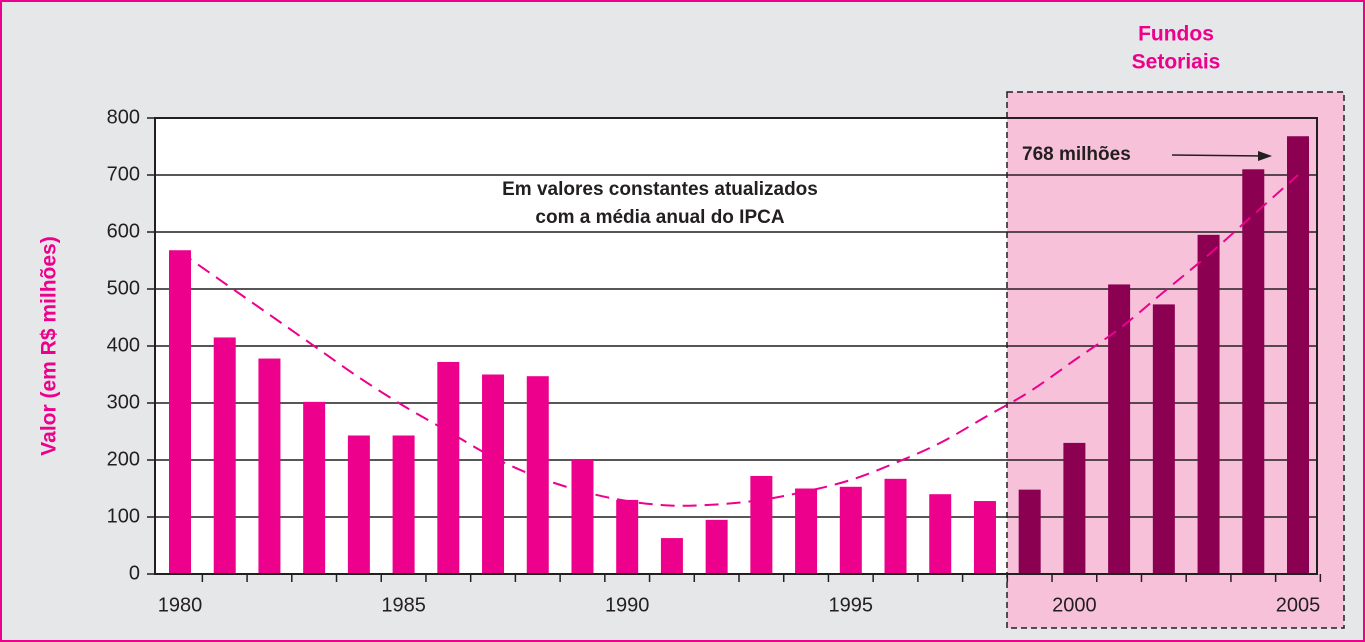 Image resolution: width=1365 pixels, height=642 pixels. I want to click on y-tick-label: 800, so click(123, 117).